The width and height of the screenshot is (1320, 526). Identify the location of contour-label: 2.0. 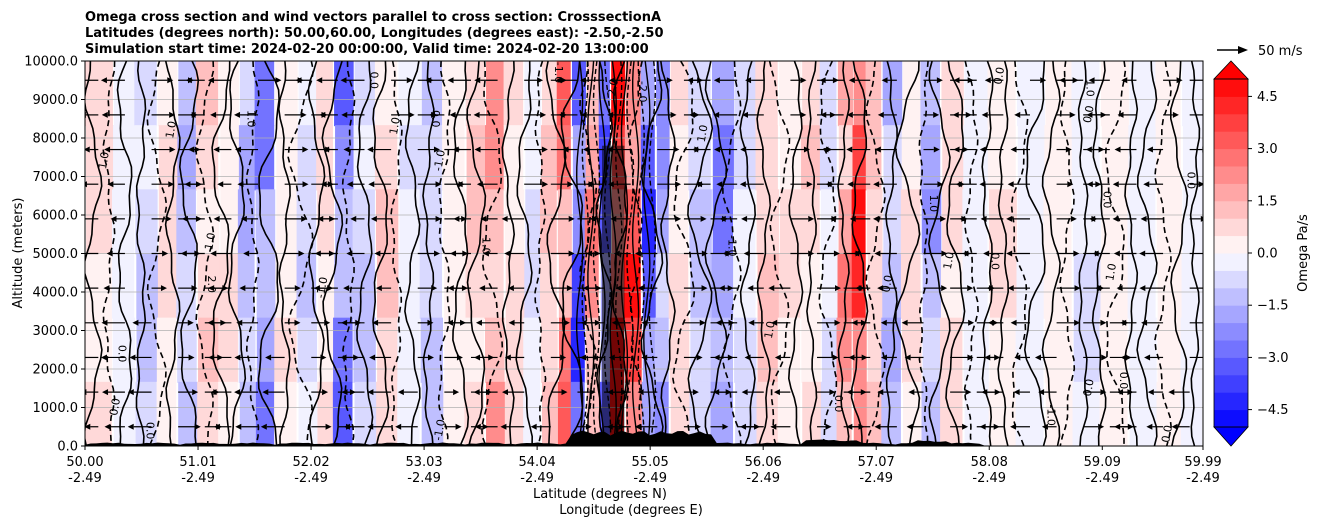
(613, 87).